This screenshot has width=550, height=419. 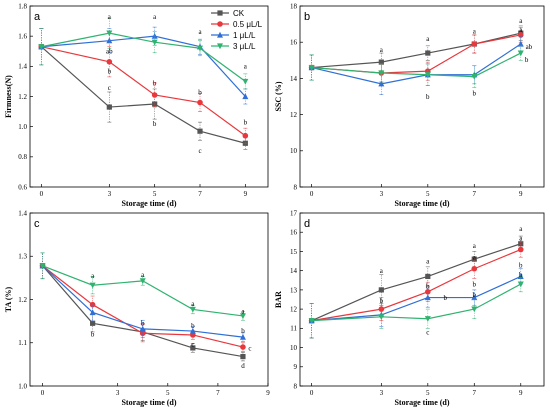 I want to click on panel-b-y-tick-label: 12, so click(x=294, y=115).